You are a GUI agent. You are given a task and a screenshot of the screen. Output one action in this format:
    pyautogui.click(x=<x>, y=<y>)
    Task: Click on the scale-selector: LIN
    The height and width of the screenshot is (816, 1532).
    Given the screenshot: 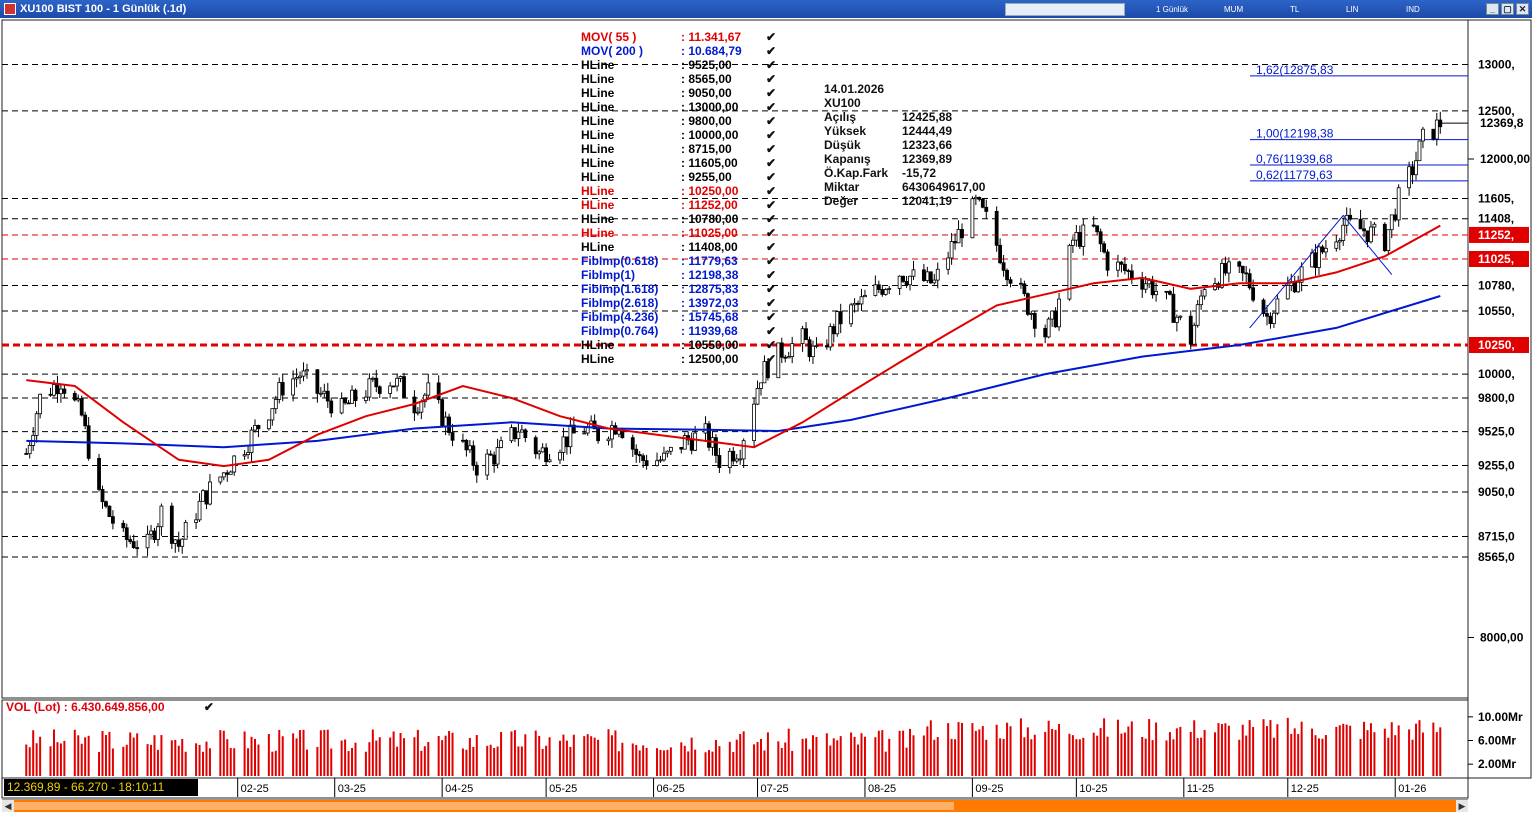 What is the action you would take?
    pyautogui.click(x=1352, y=9)
    